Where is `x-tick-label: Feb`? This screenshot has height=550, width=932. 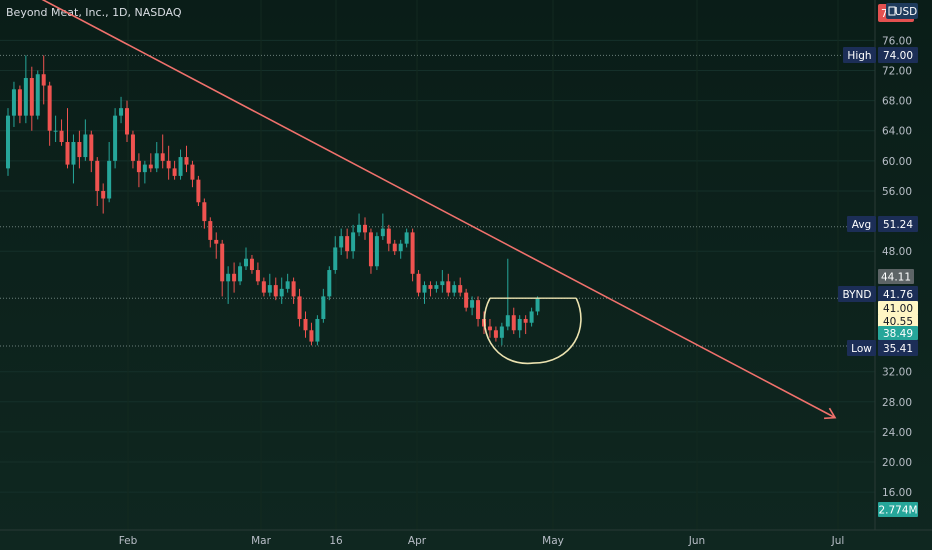 x-tick-label: Feb is located at coordinates (128, 541).